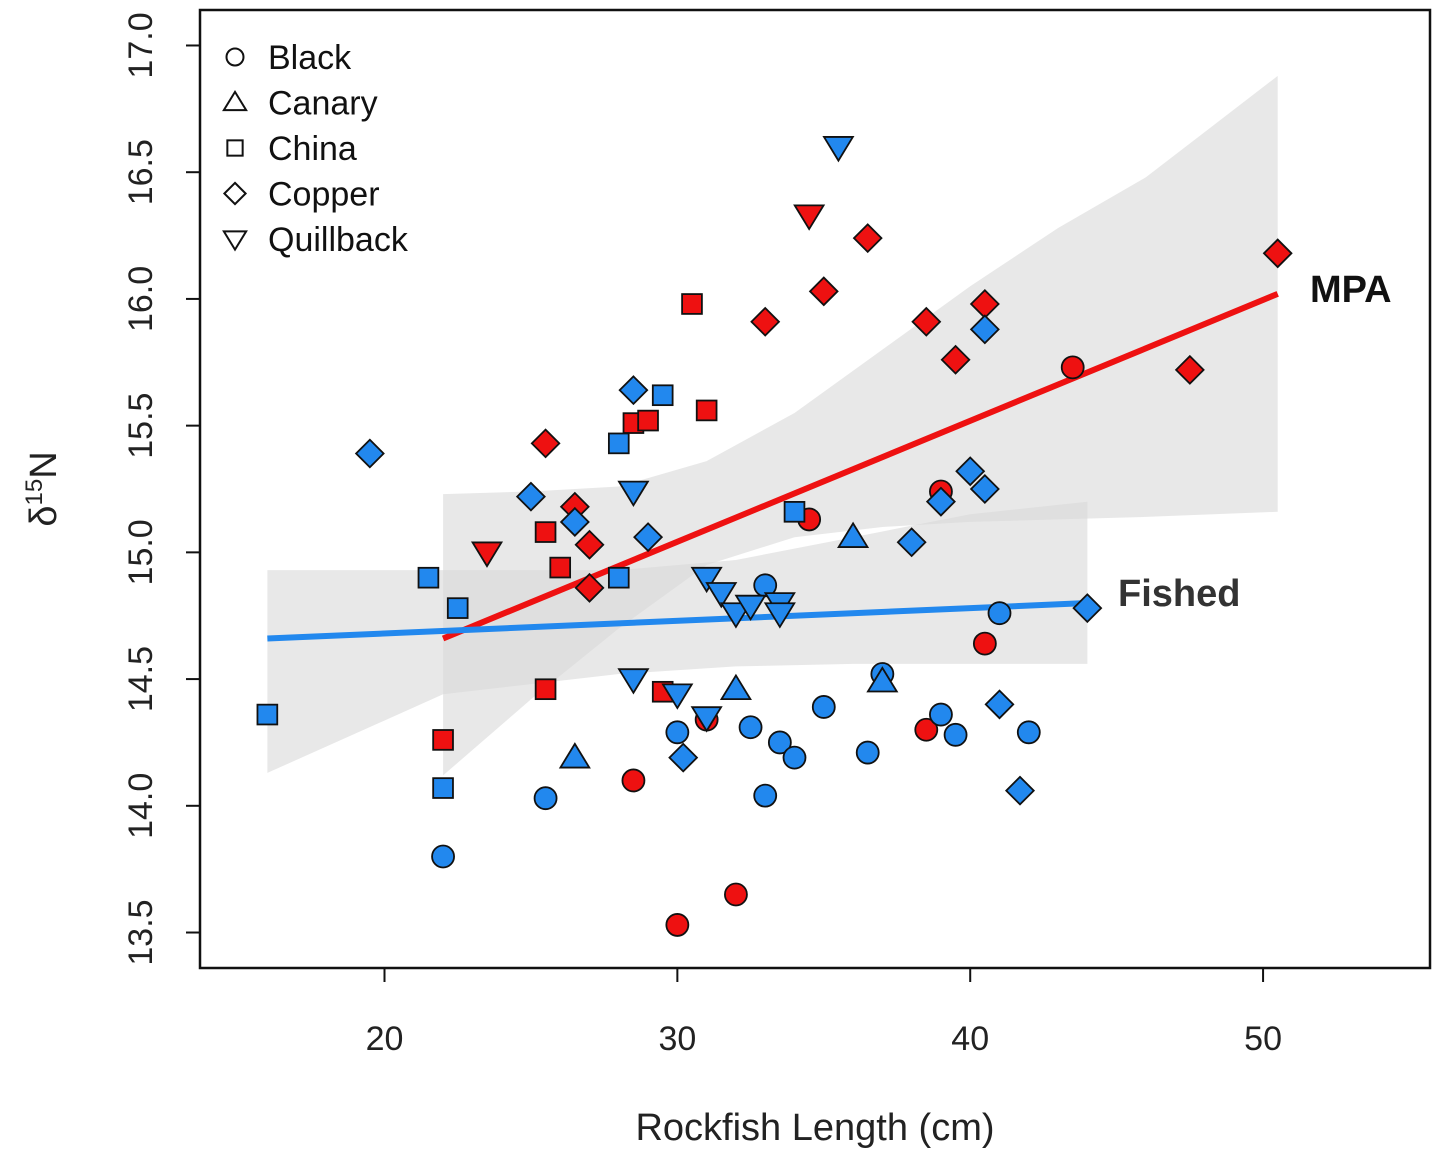  I want to click on circle-legend-icon, so click(235, 57).